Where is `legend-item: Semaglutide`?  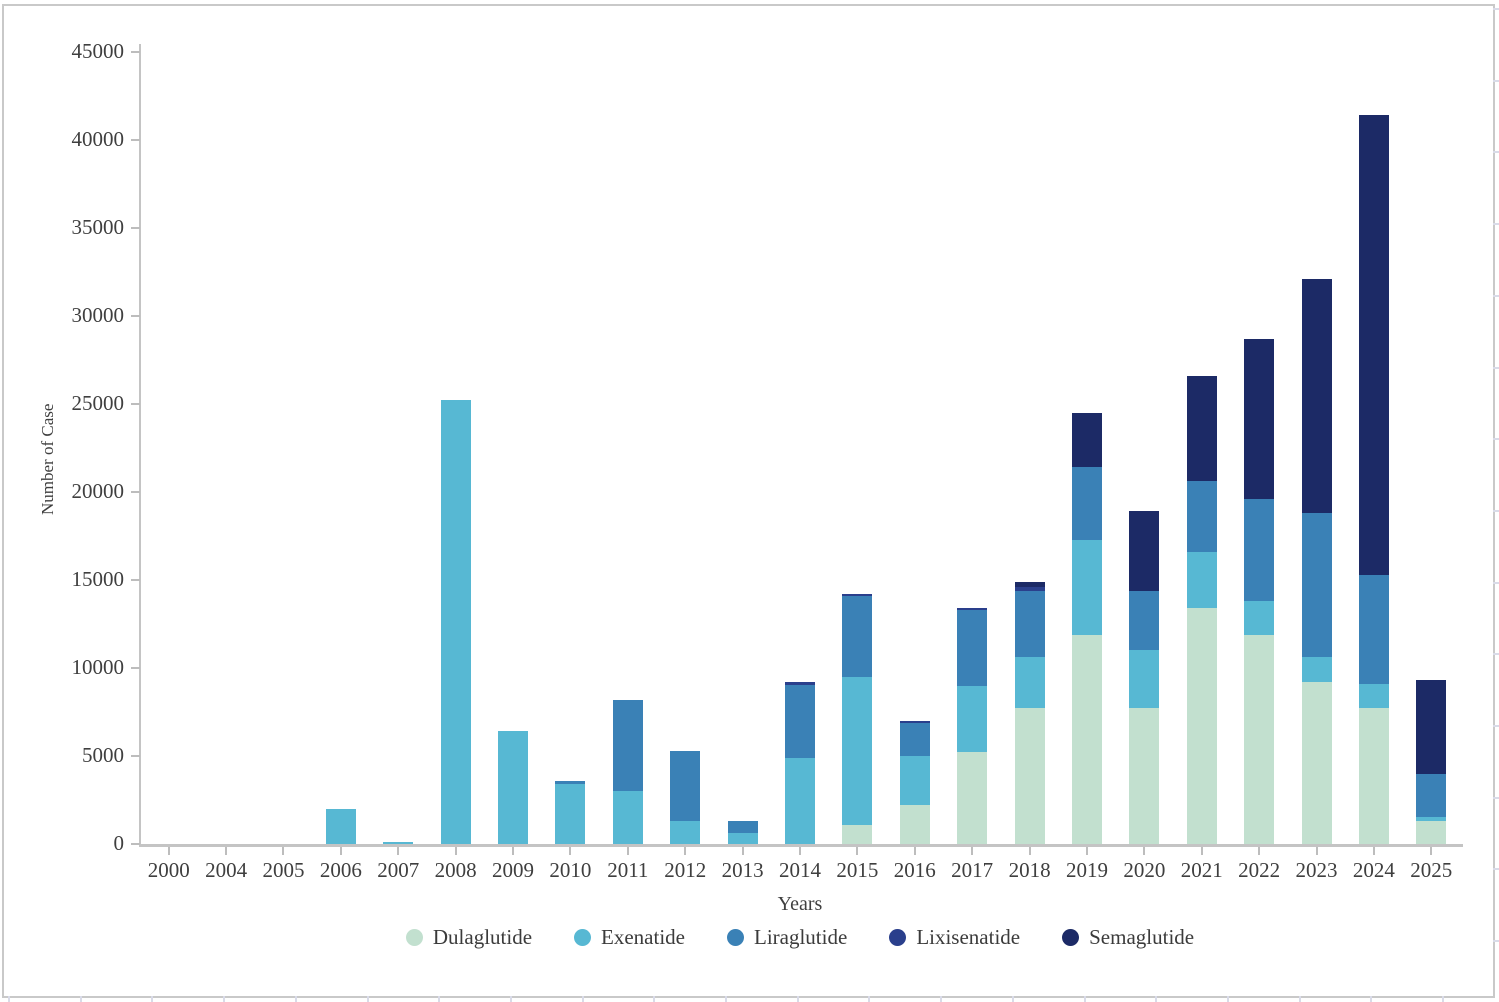 legend-item: Semaglutide is located at coordinates (1128, 937).